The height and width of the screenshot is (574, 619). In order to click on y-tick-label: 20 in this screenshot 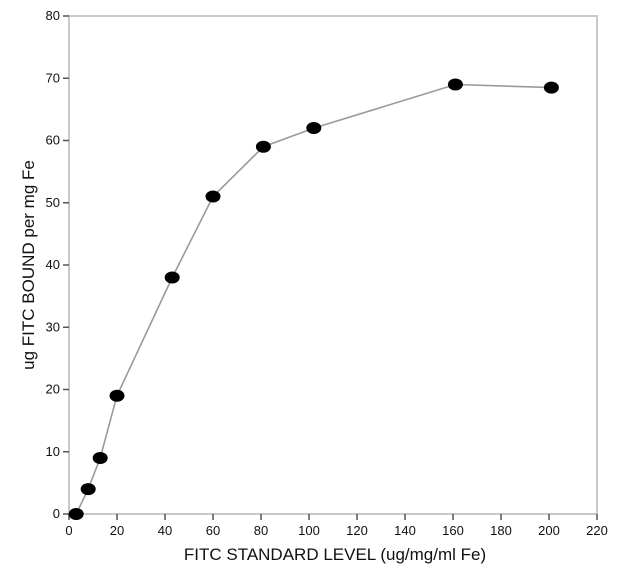, I will do `click(53, 389)`.